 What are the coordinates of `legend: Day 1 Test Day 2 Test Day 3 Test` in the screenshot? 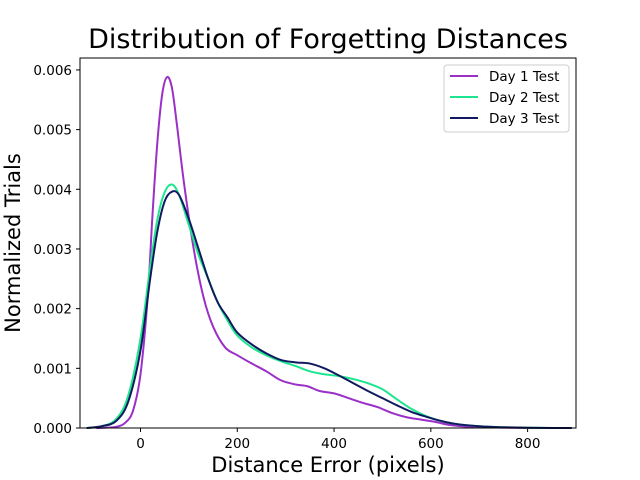 It's located at (506, 98).